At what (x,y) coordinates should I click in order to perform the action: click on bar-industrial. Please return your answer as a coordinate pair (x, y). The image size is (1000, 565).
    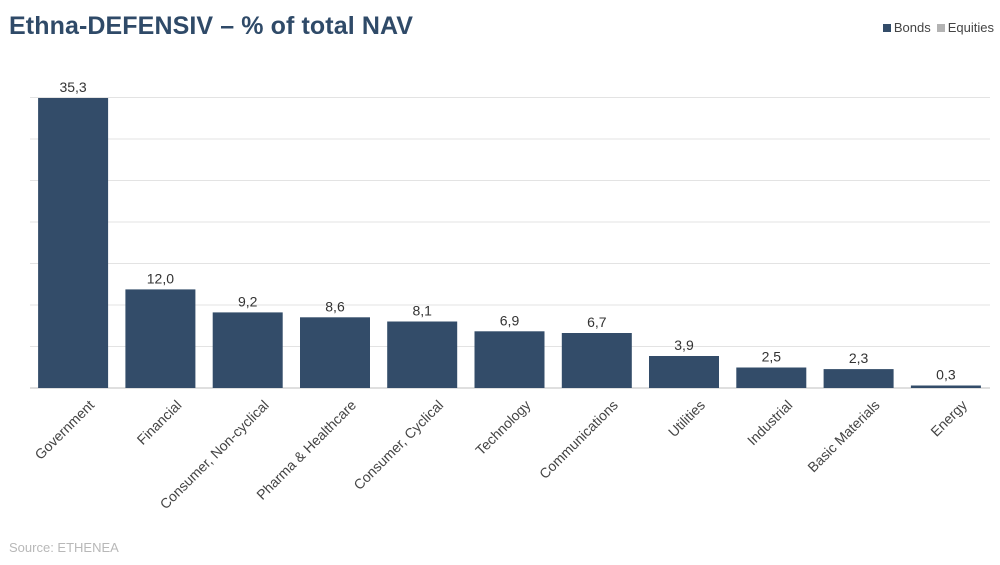
    Looking at the image, I should click on (771, 377).